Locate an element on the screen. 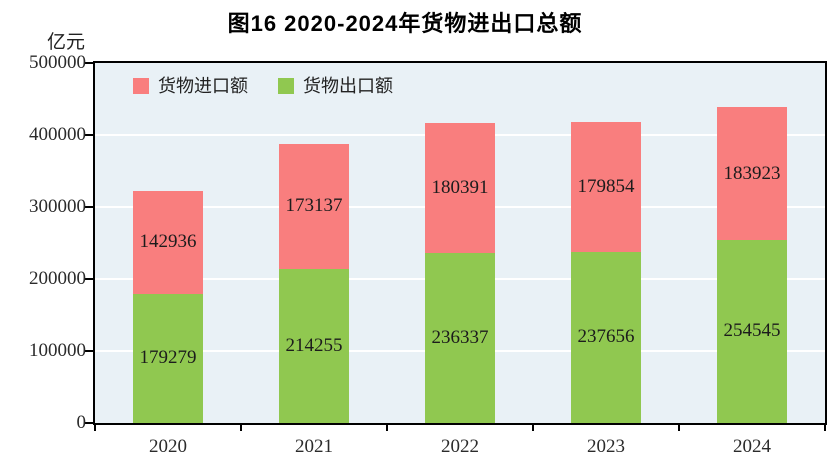 This screenshot has width=832, height=467. x-axis-tick-label: 2022 is located at coordinates (460, 446).